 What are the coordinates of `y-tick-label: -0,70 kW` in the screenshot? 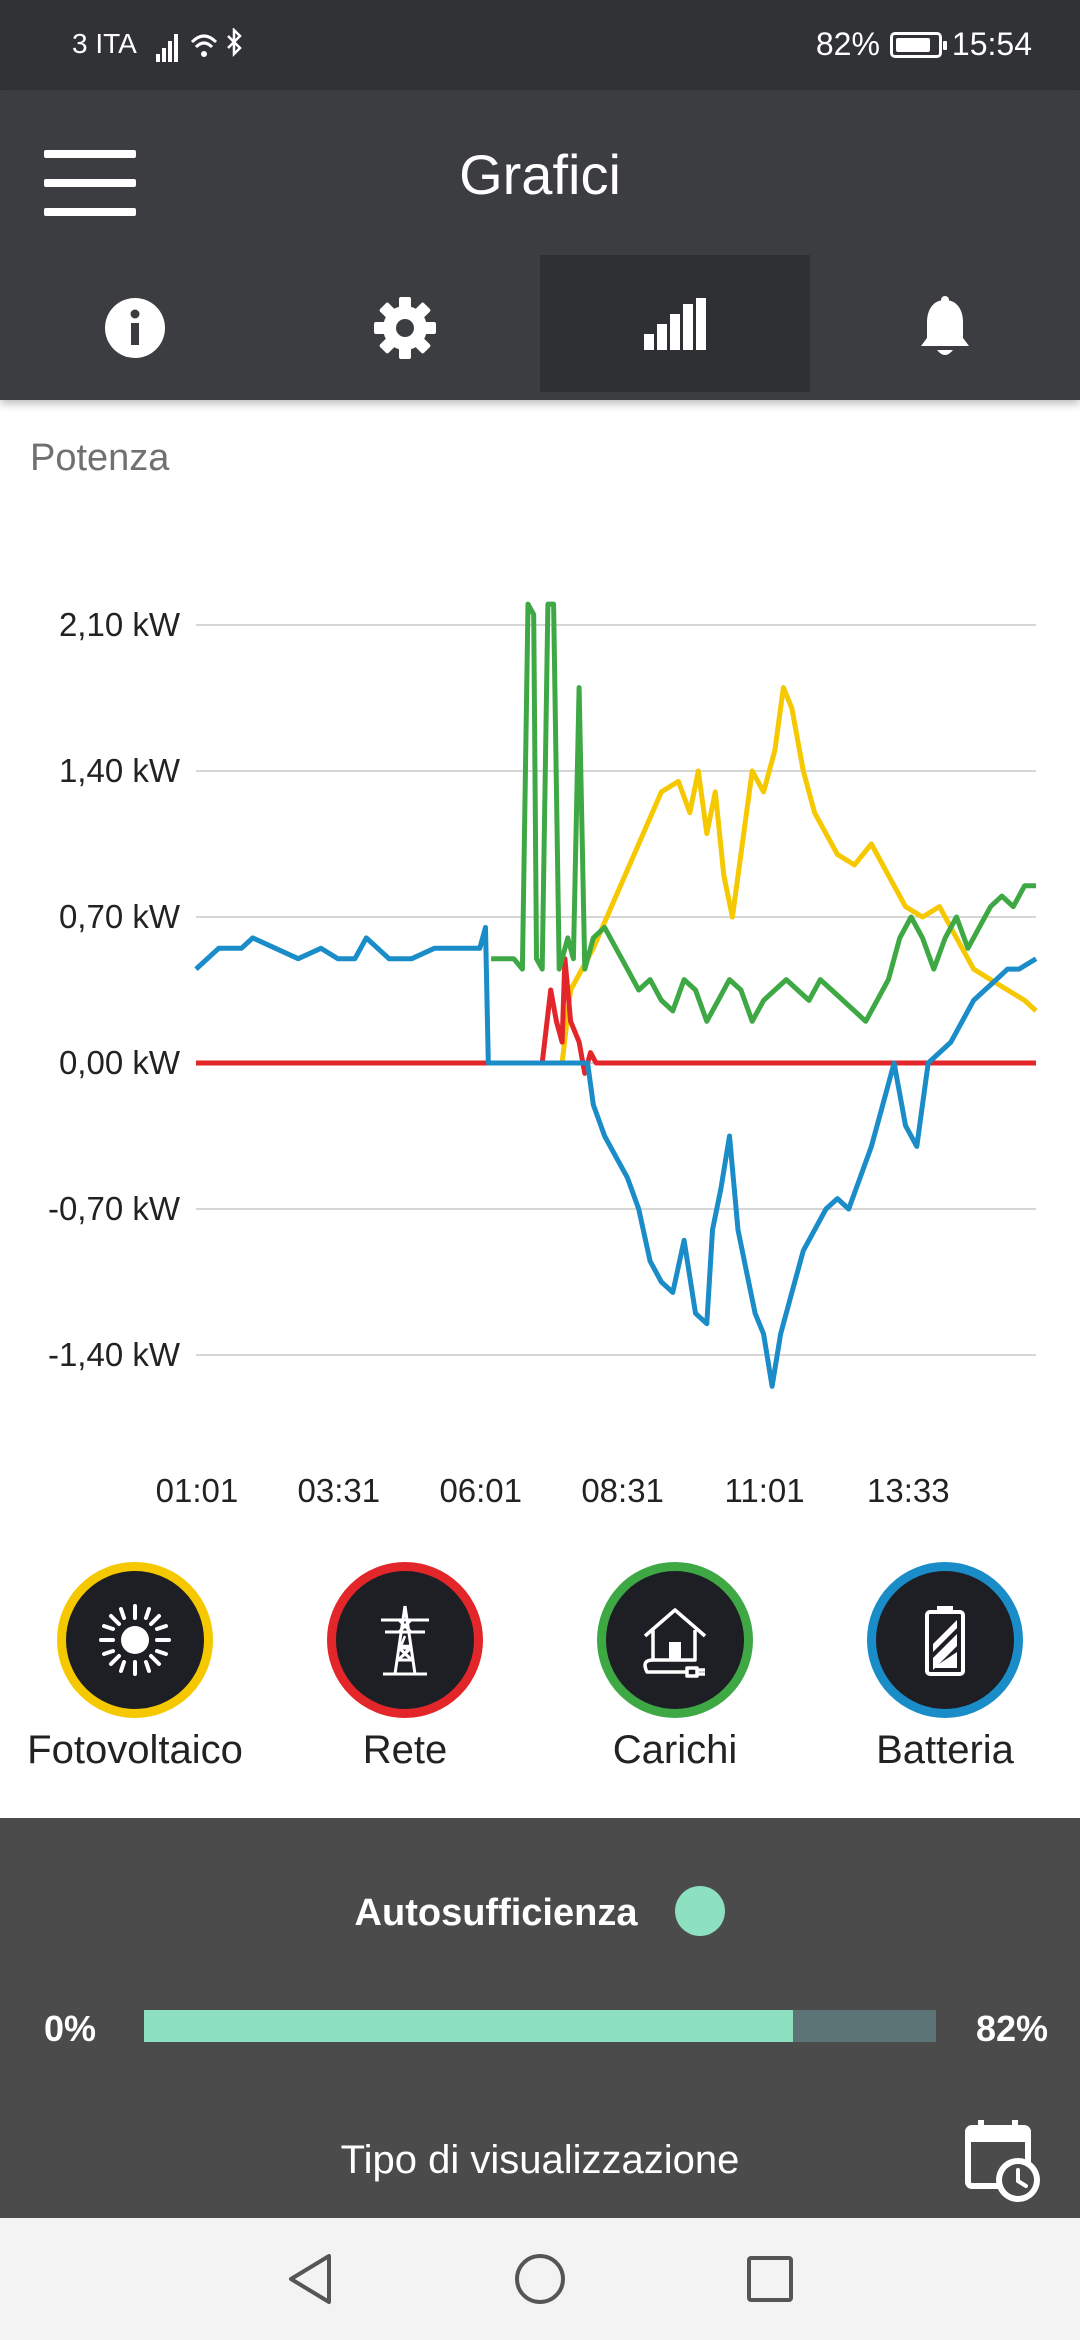 It's located at (114, 1208).